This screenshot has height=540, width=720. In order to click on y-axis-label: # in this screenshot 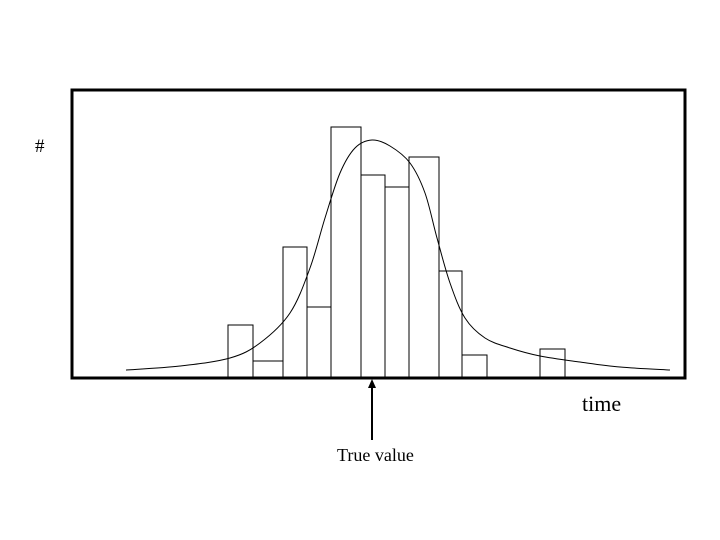, I will do `click(40, 146)`.